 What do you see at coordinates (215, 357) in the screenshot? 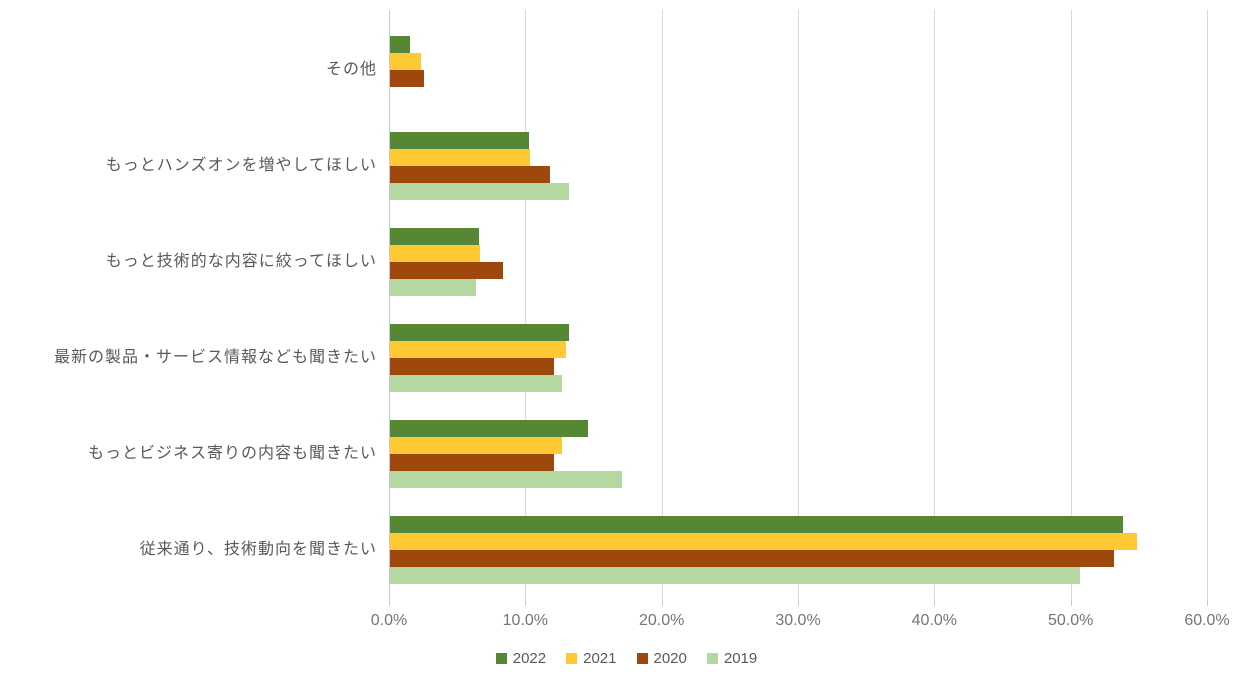
I see `category-label: 最新の製品・サービス情報なども聞きたい` at bounding box center [215, 357].